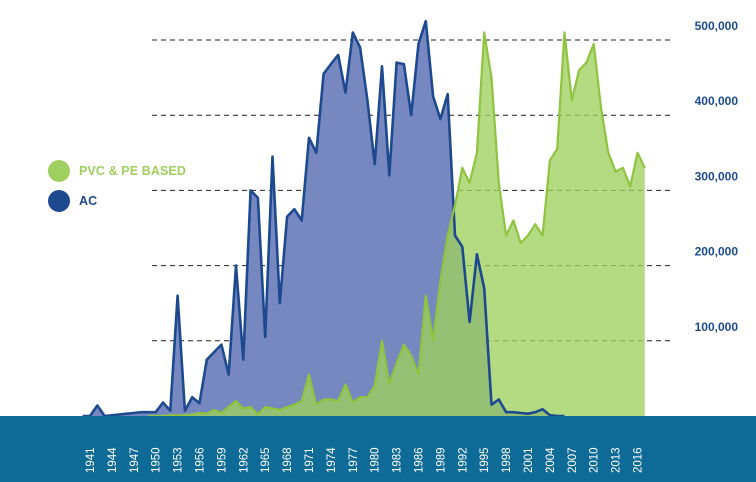 This screenshot has height=482, width=756. I want to click on x-tick-1980: 1980, so click(376, 460).